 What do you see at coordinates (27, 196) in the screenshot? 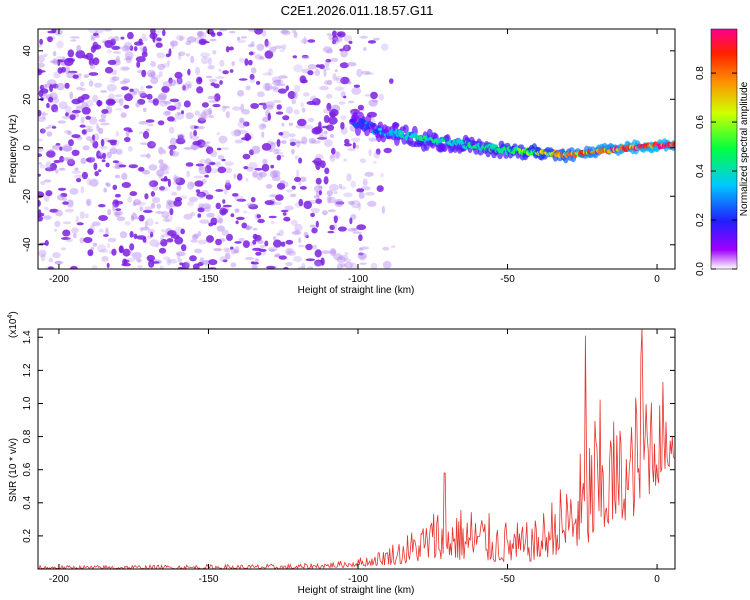
I see `y-tick-label: -20` at bounding box center [27, 196].